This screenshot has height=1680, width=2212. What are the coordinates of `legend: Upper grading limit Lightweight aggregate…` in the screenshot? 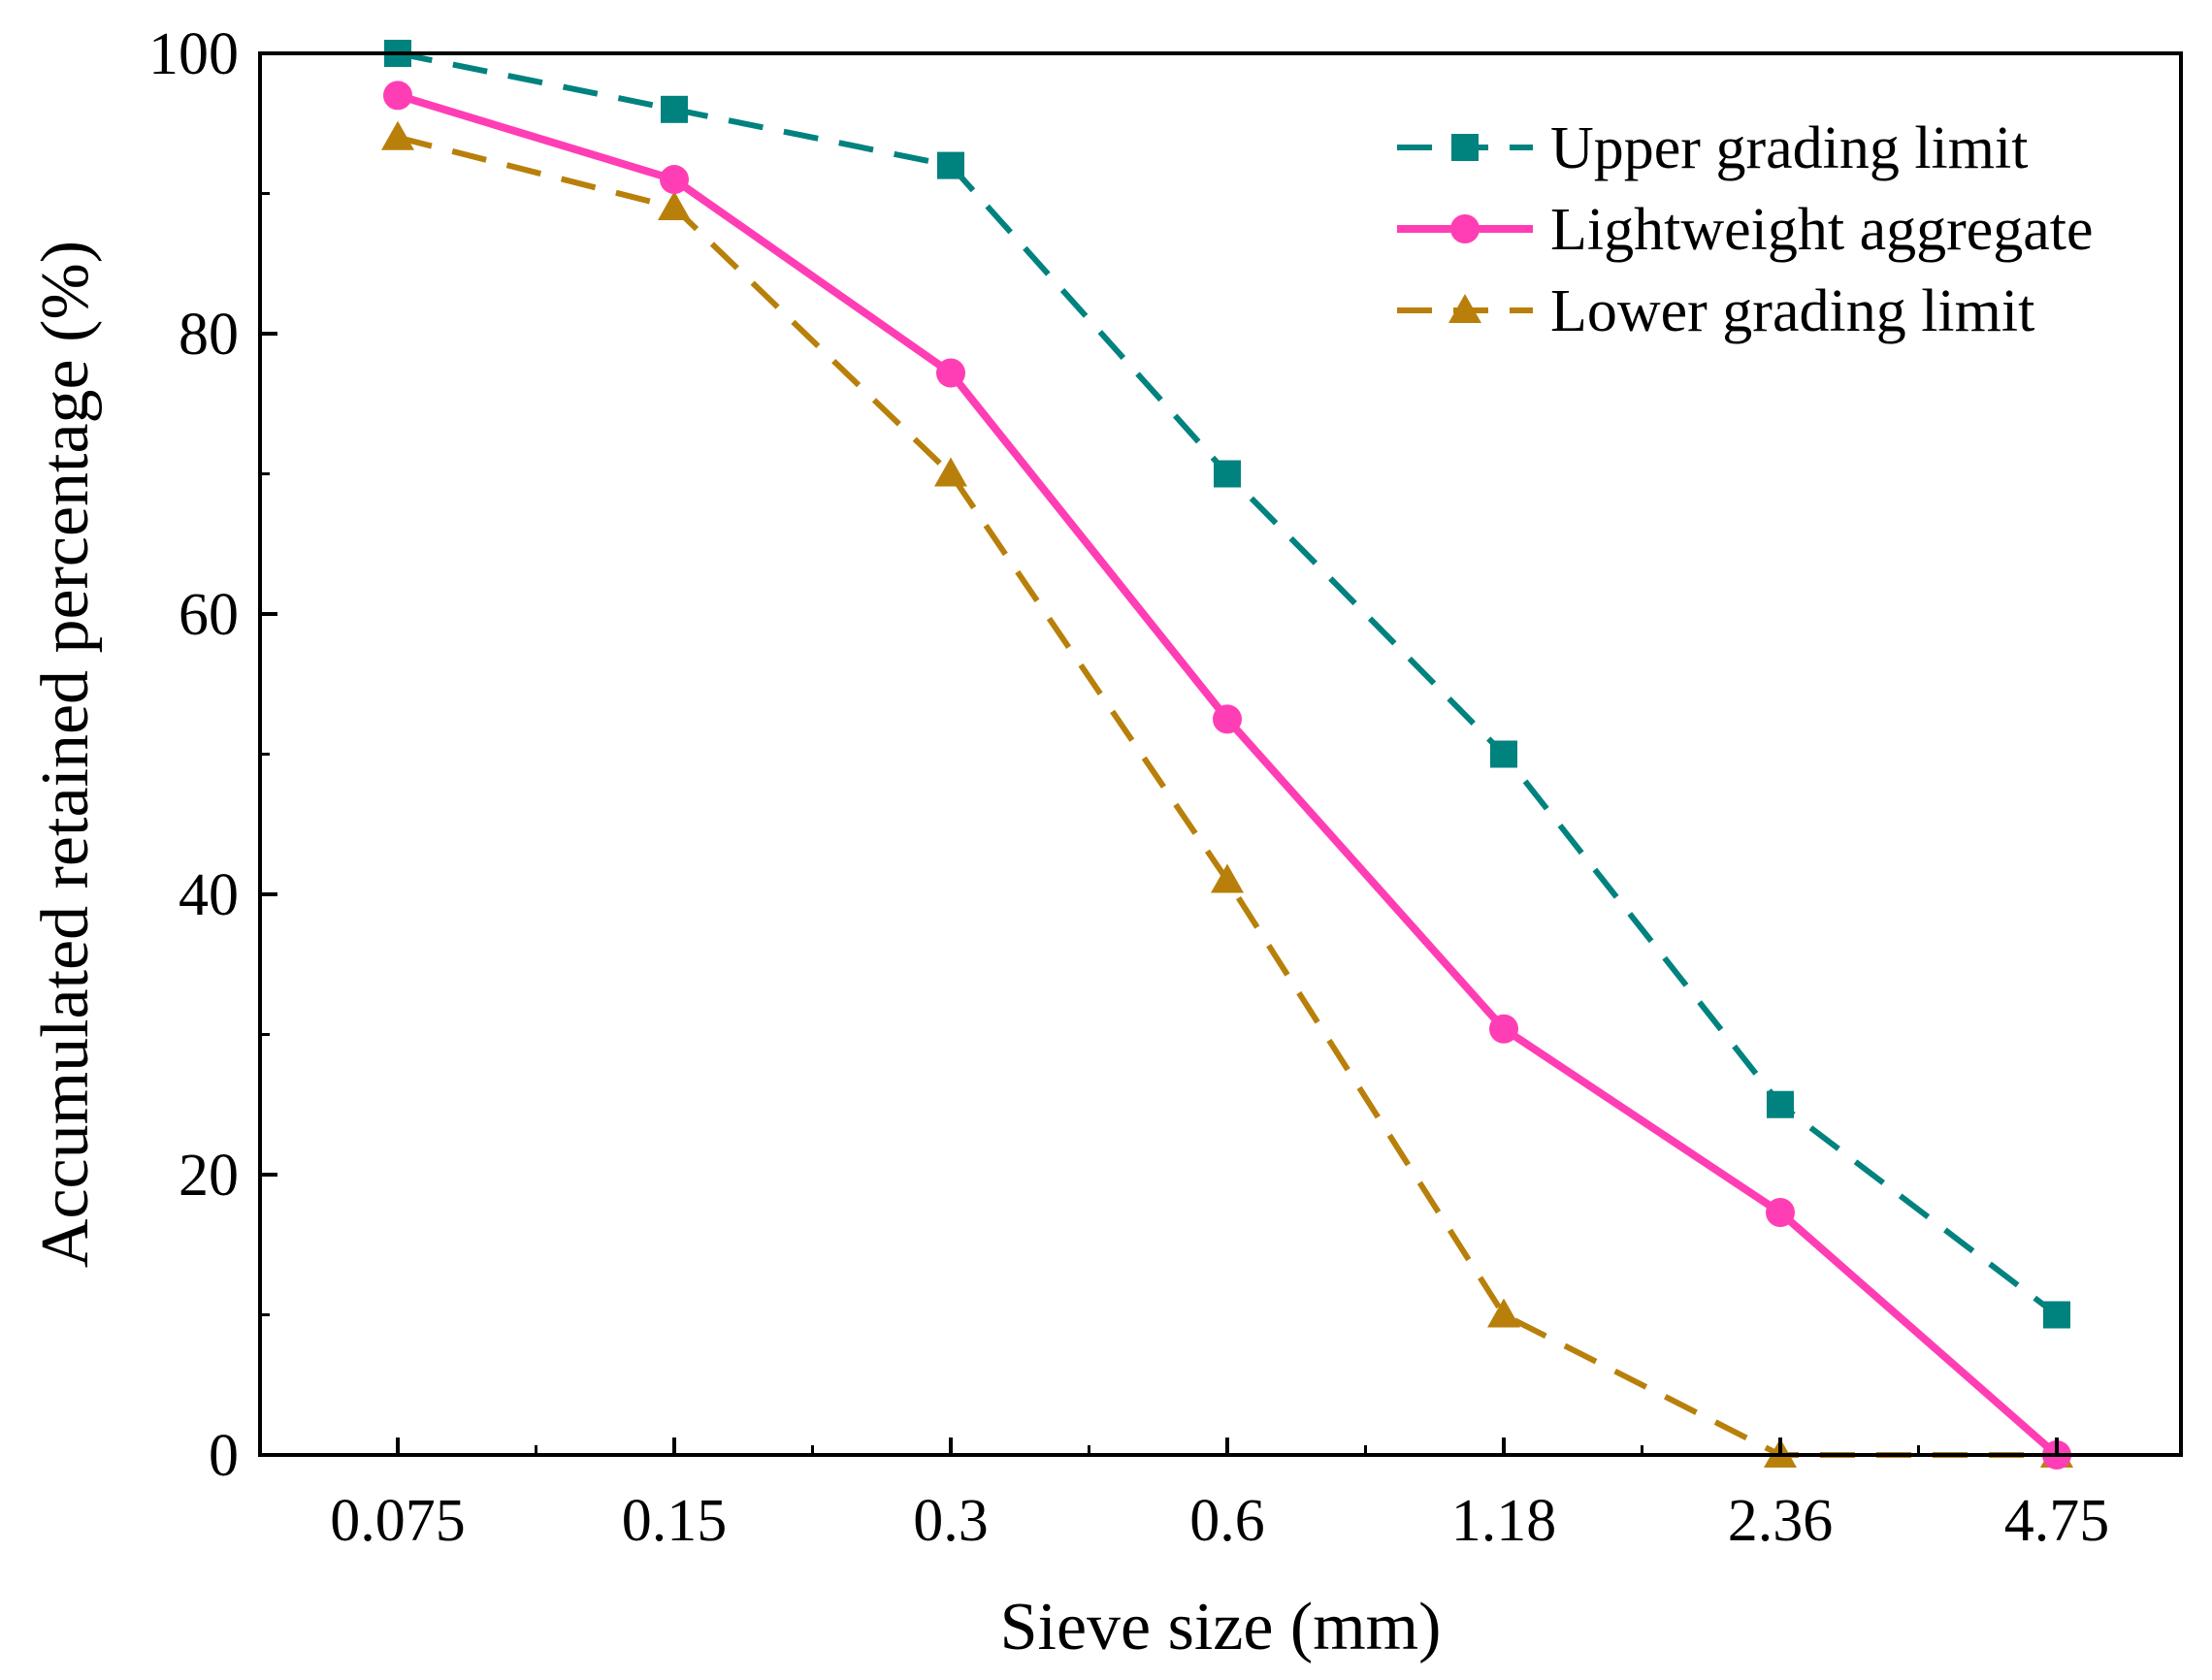 It's located at (1746, 229).